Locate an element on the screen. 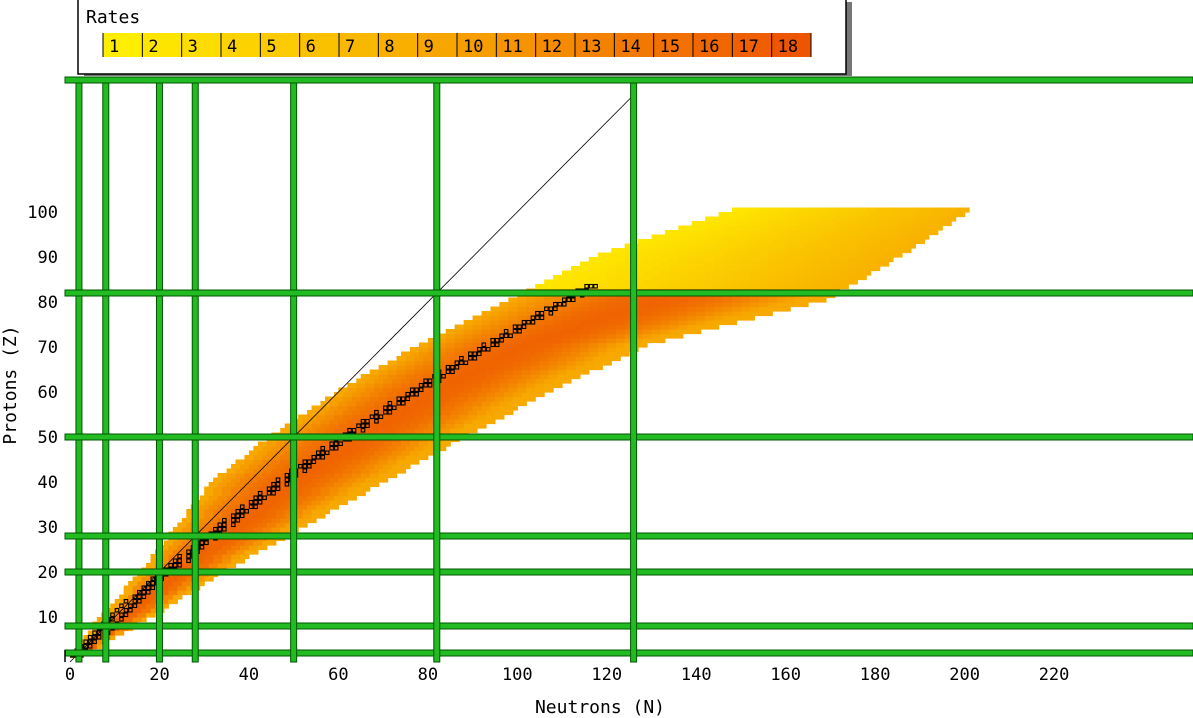 The width and height of the screenshot is (1193, 718). legend: Rates 1 2 3 4 5 6 7 8 9 10 11 12 13 14 15 16 17 18 is located at coordinates (464, 38).